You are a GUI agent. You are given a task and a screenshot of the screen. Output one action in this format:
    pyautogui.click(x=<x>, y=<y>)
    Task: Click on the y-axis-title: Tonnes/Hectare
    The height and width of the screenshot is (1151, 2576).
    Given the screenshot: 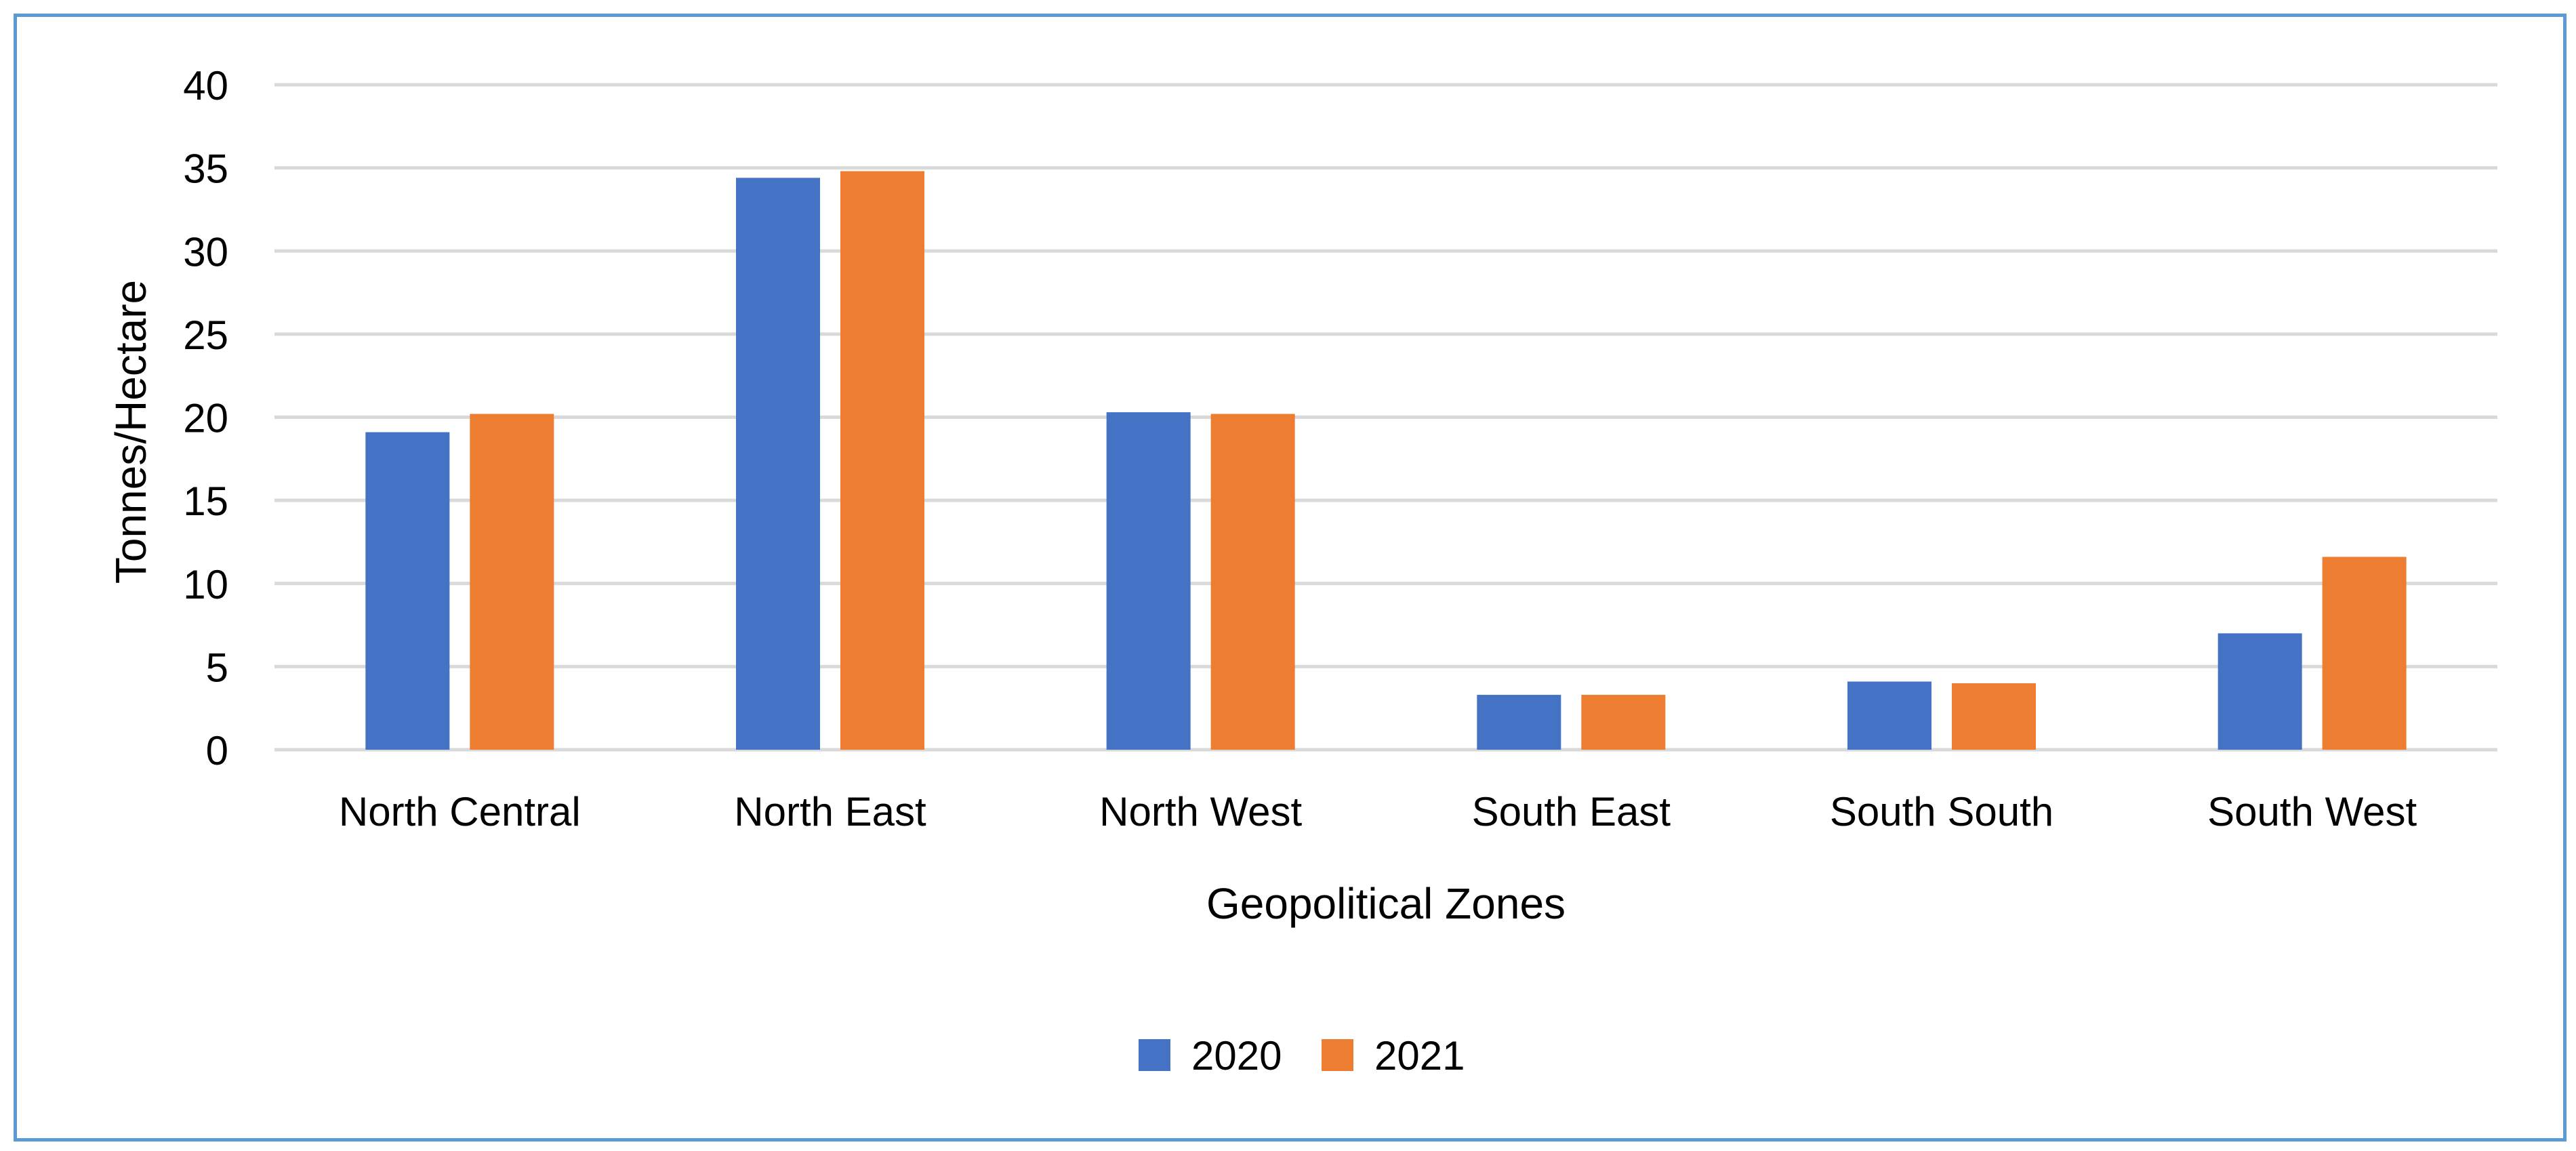 What is the action you would take?
    pyautogui.click(x=131, y=432)
    